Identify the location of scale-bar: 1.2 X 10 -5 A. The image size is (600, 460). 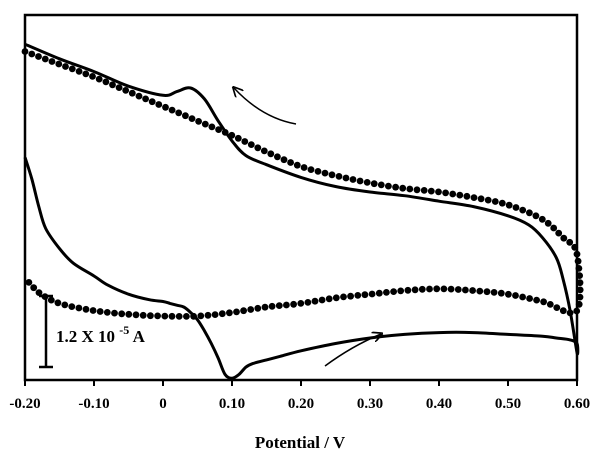
(92, 331).